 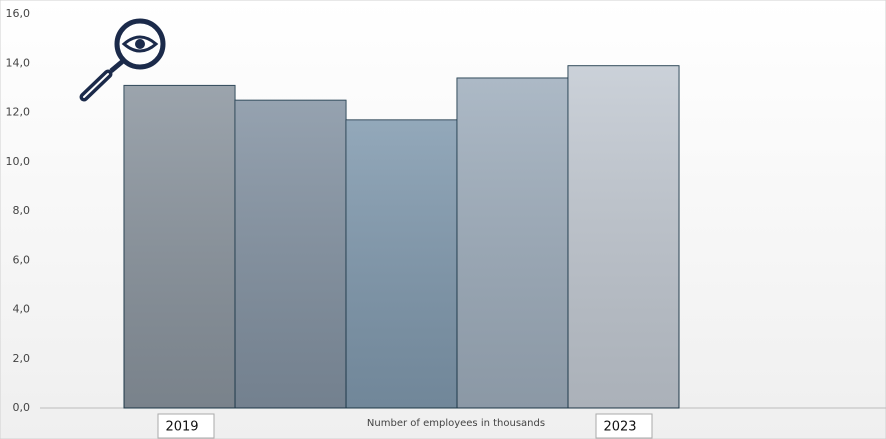 What do you see at coordinates (18, 62) in the screenshot?
I see `y-tick-label: 14,0` at bounding box center [18, 62].